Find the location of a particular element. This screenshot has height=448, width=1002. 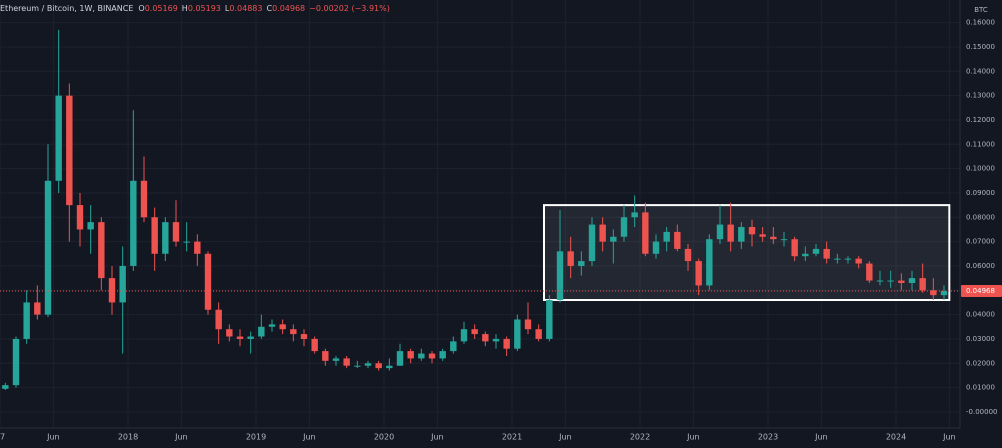

open-value: 0.05169 is located at coordinates (161, 8).